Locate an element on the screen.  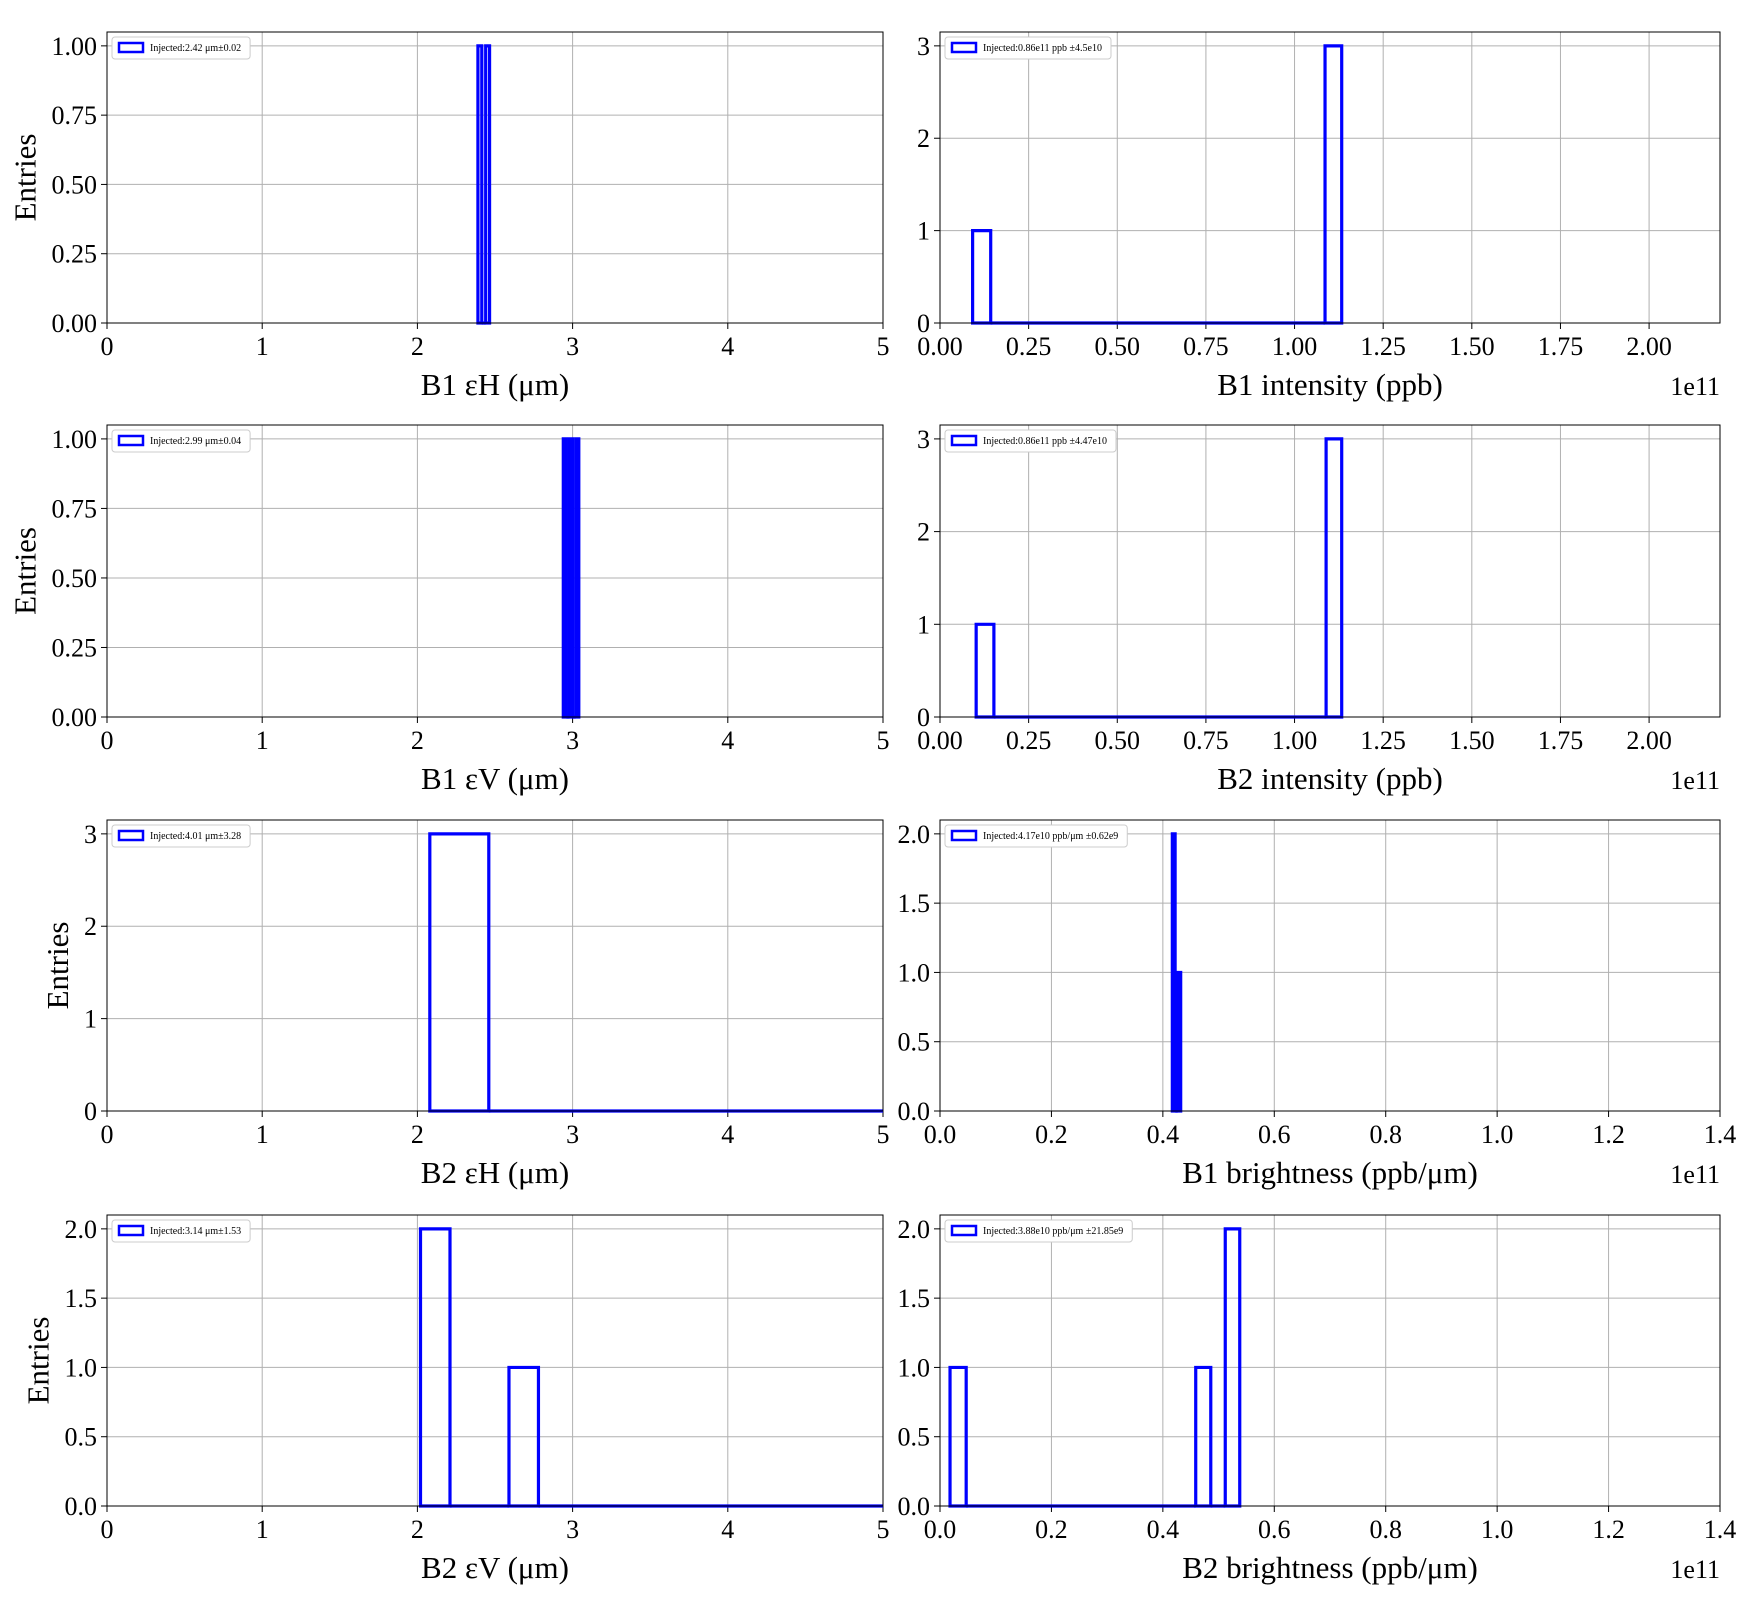
x-tick-label: 2 is located at coordinates (417, 1529).